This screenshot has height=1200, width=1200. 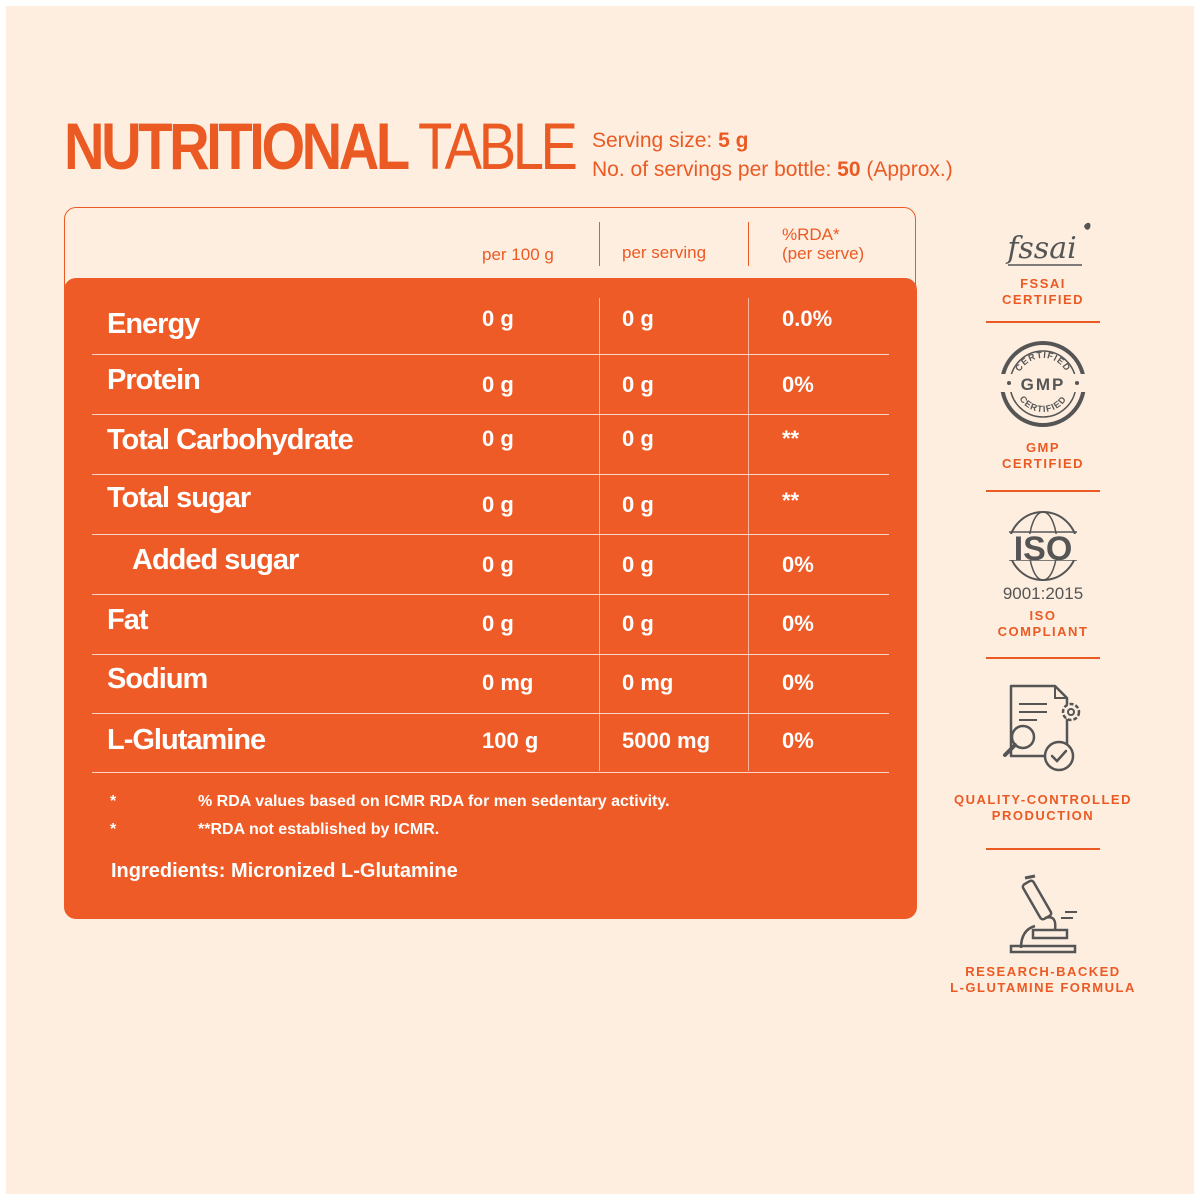 What do you see at coordinates (179, 498) in the screenshot?
I see `nutrient-name: Total sugar` at bounding box center [179, 498].